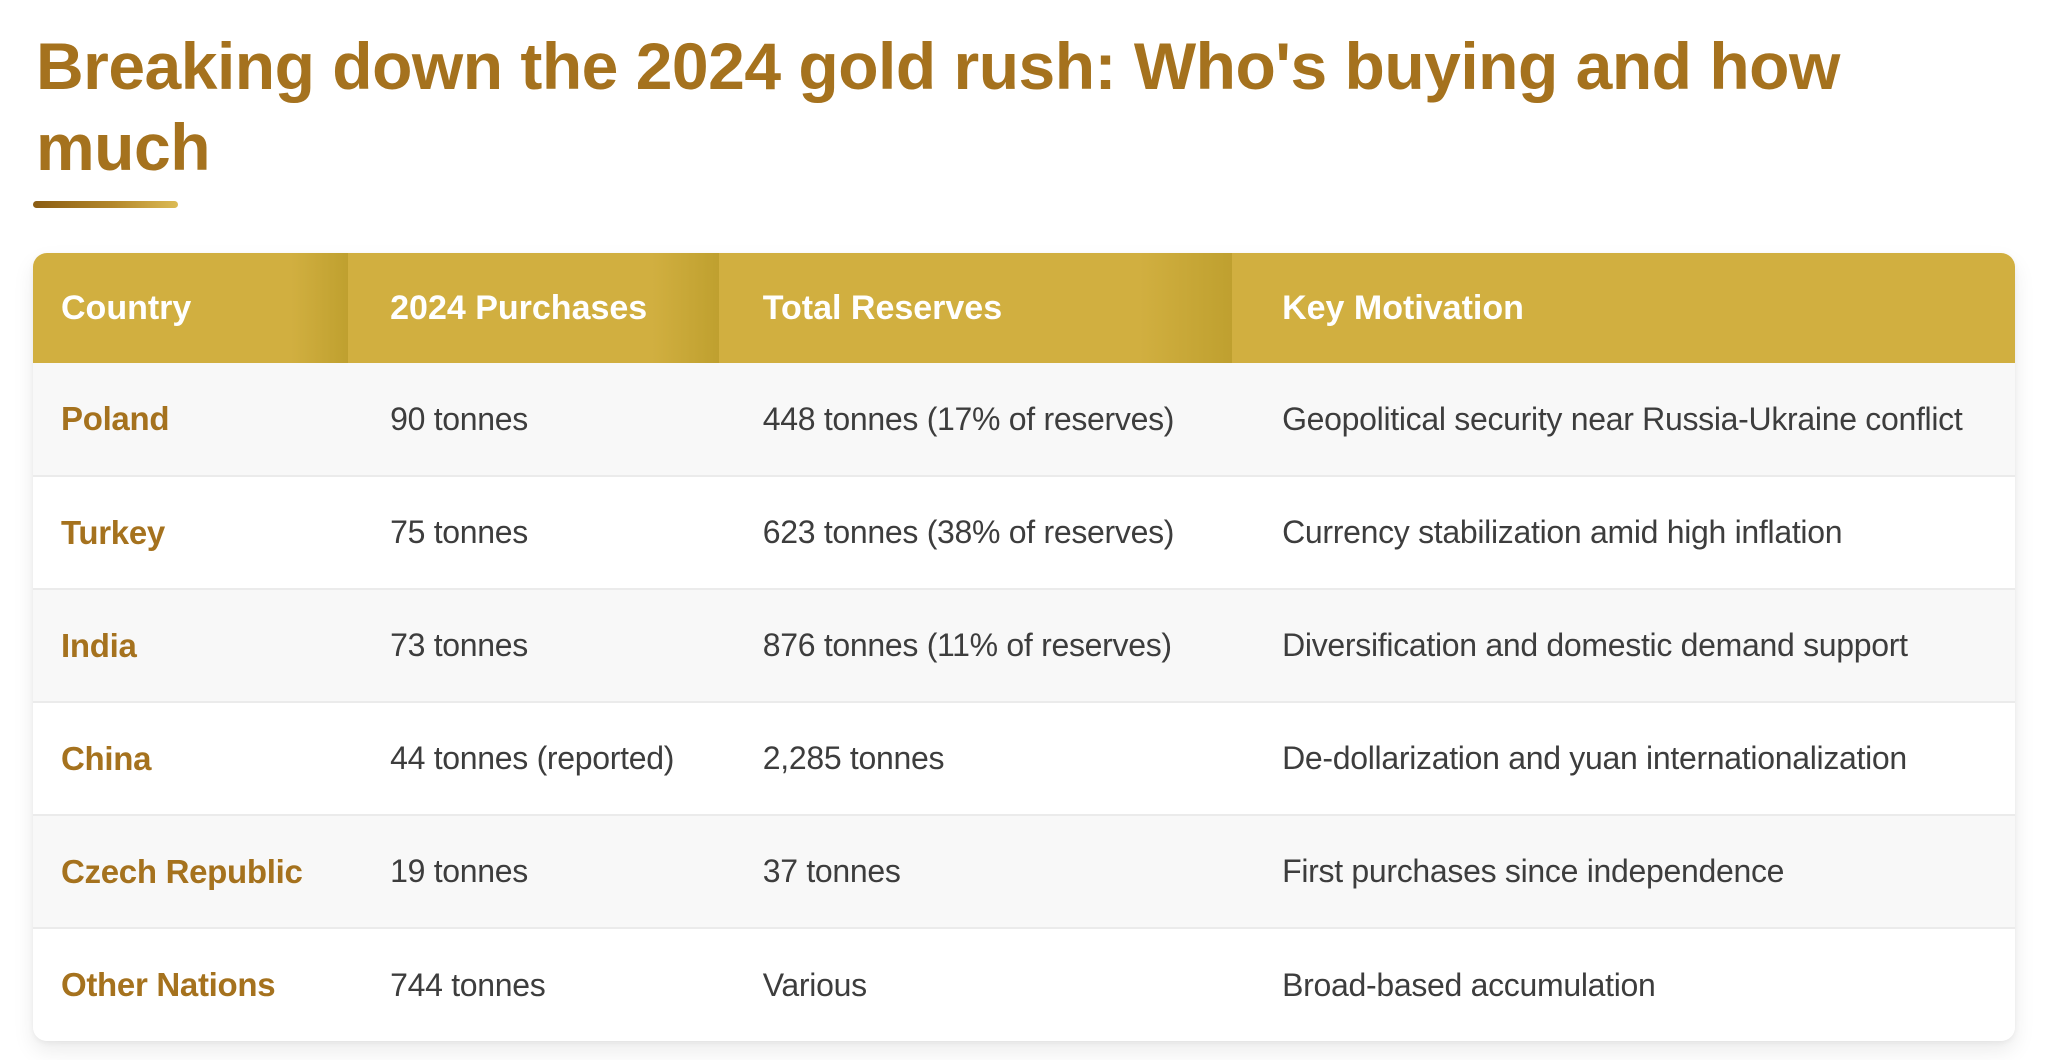 Image resolution: width=2048 pixels, height=1060 pixels. Describe the element at coordinates (123, 146) in the screenshot. I see `page-title-line2: much` at that location.